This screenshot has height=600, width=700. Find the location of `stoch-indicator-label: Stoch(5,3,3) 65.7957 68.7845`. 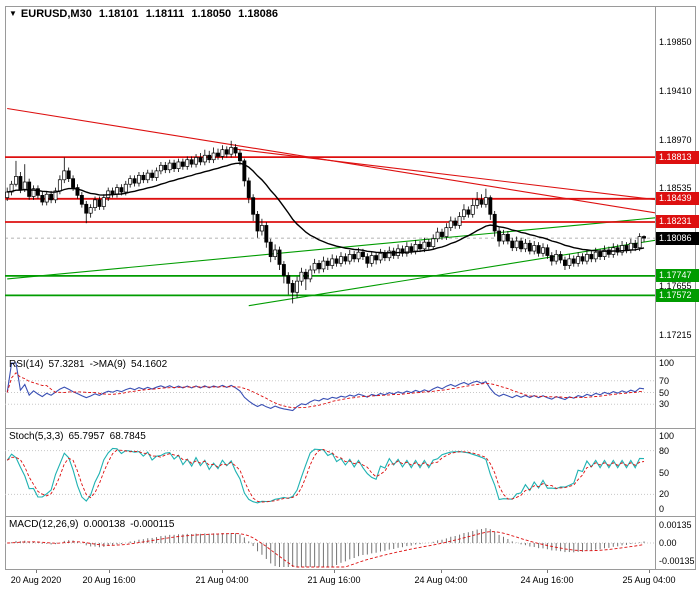

stoch-indicator-label: Stoch(5,3,3) 65.7957 68.7845 is located at coordinates (80, 436).